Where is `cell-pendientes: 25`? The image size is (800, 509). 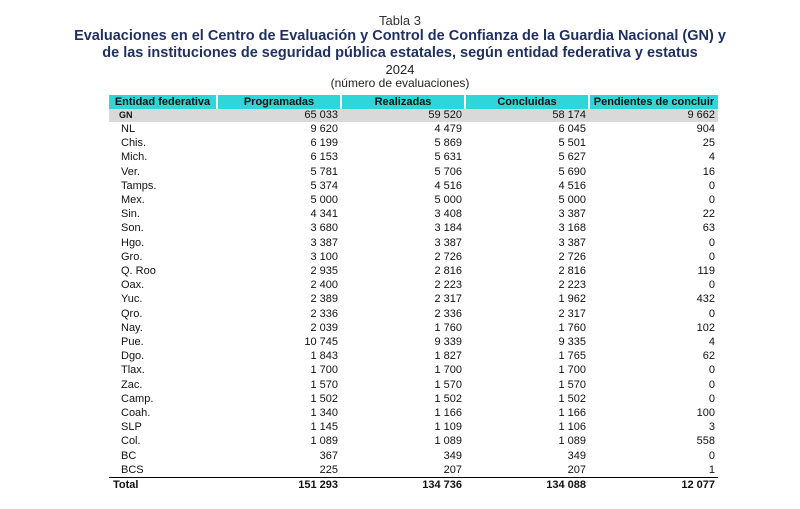
cell-pendientes: 25 is located at coordinates (708, 143).